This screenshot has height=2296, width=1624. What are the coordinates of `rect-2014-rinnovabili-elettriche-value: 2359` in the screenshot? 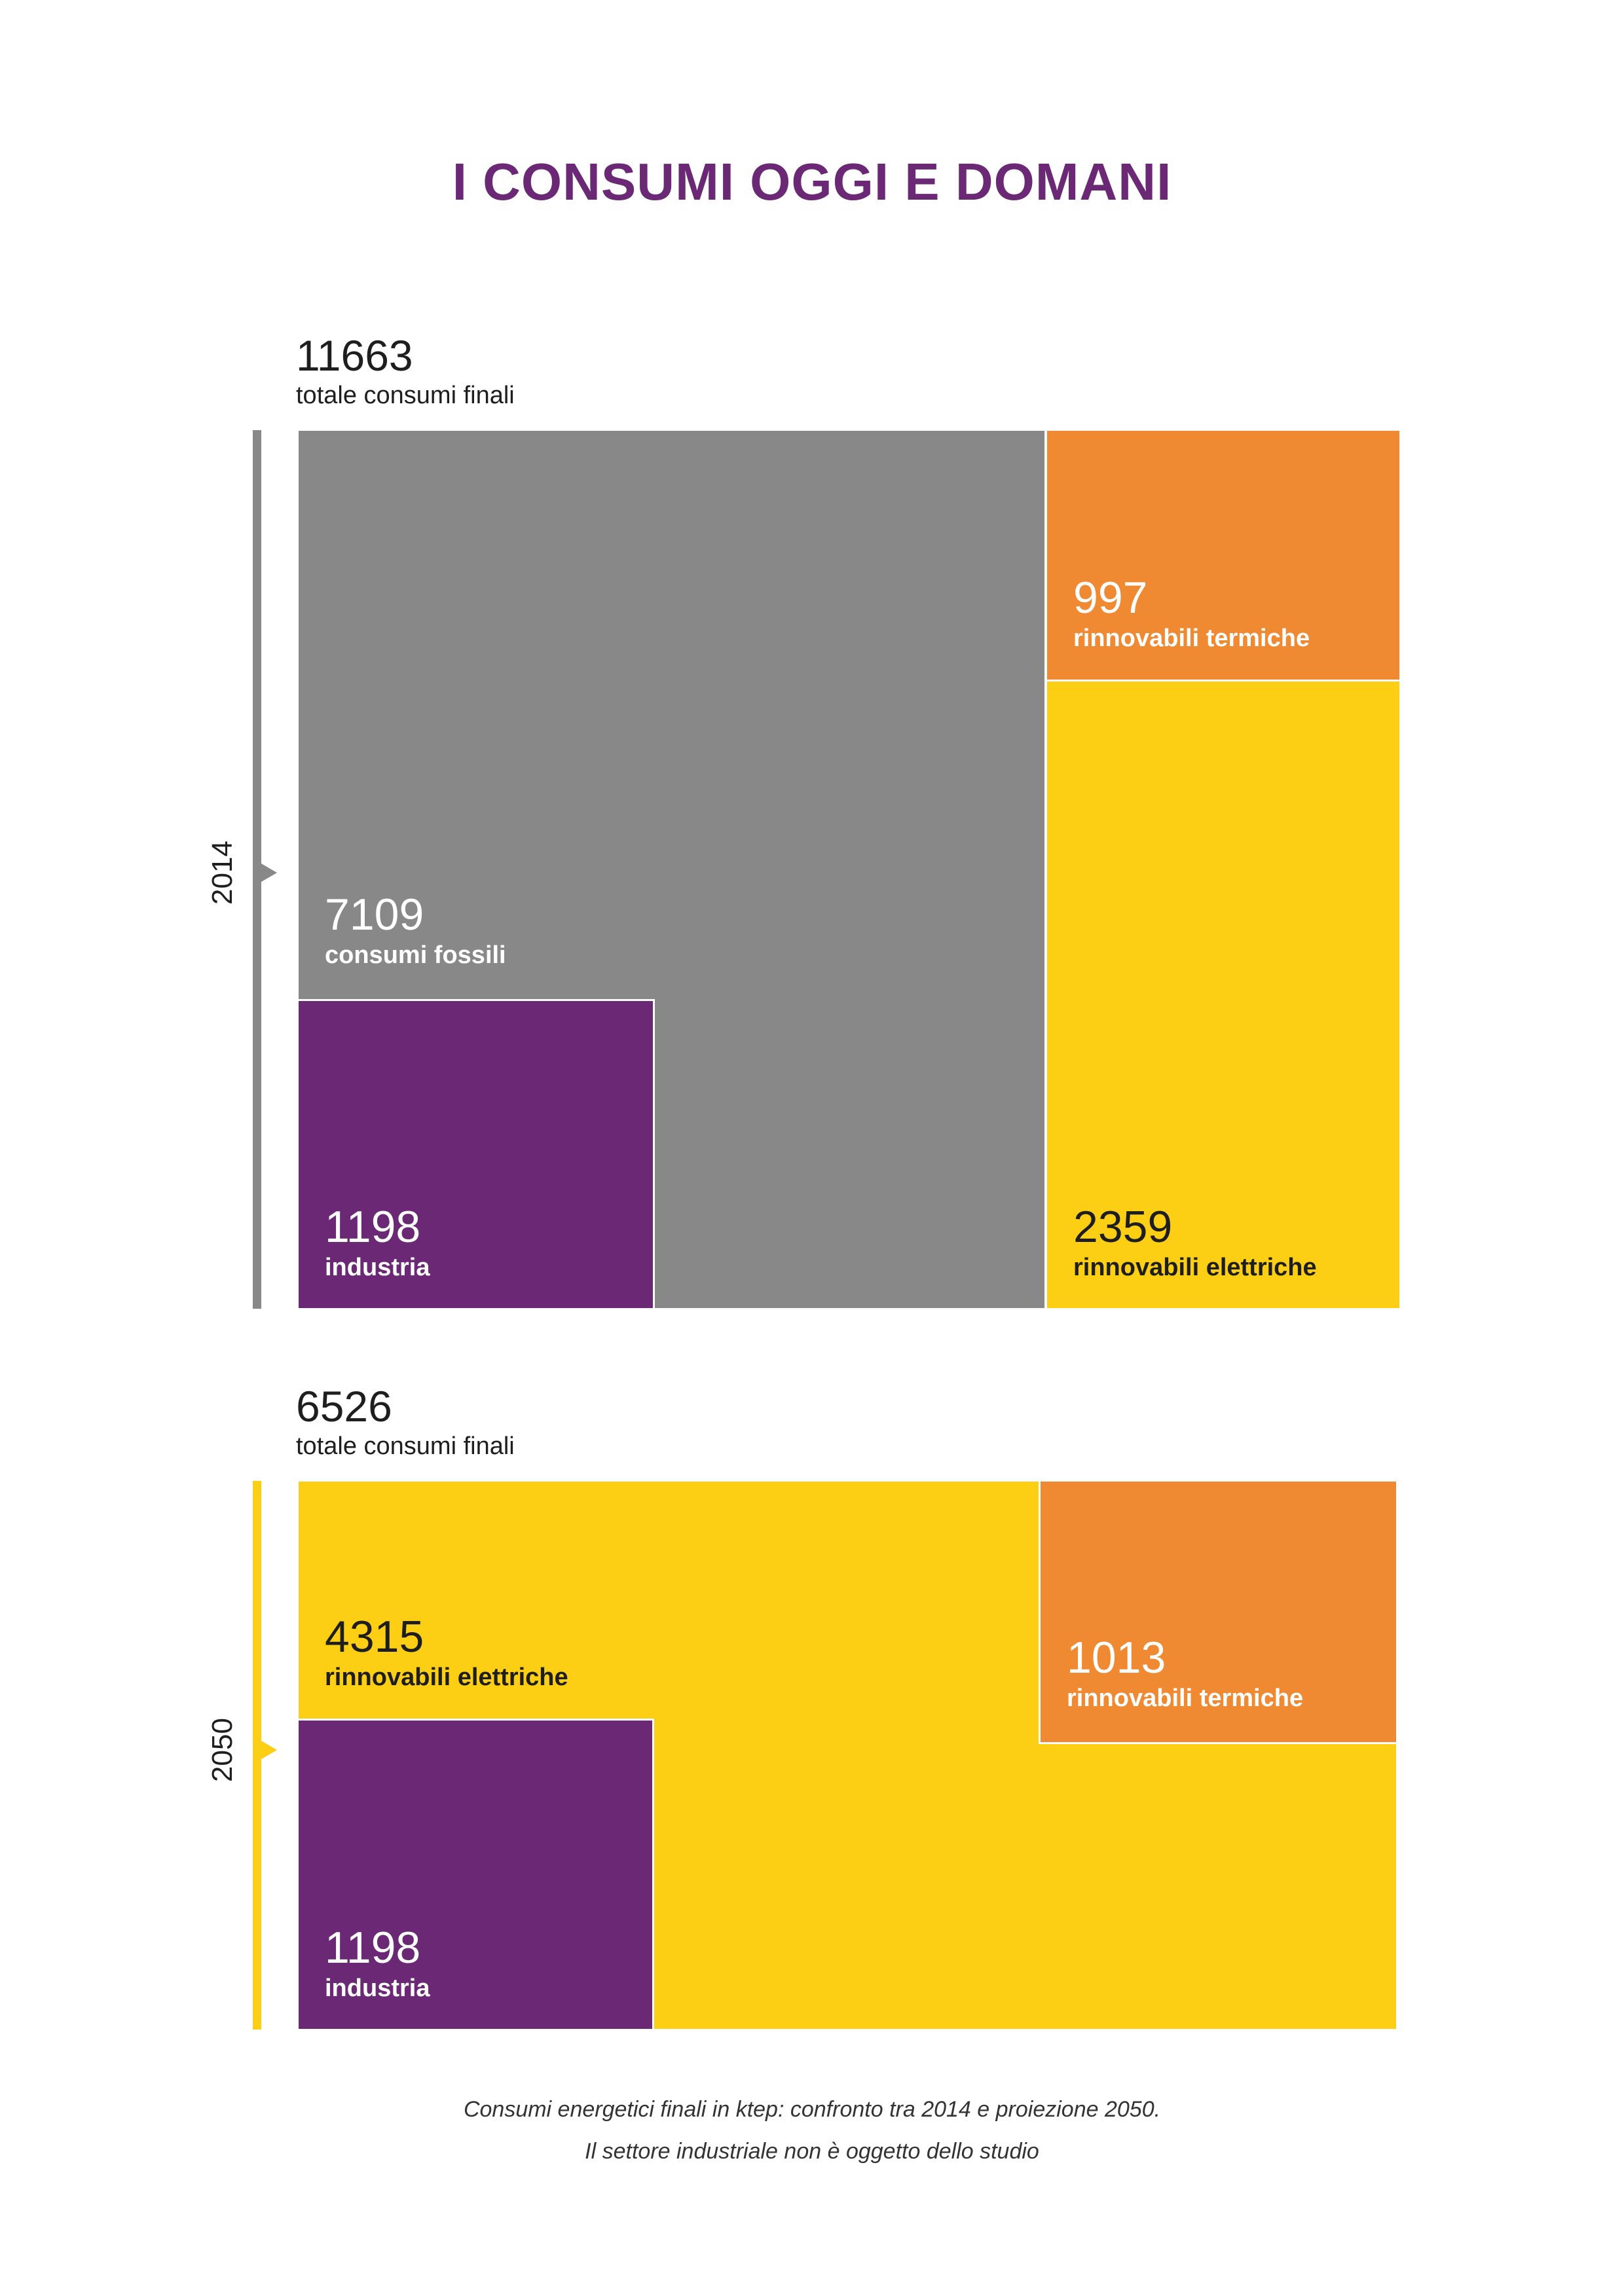 It's located at (1123, 1227).